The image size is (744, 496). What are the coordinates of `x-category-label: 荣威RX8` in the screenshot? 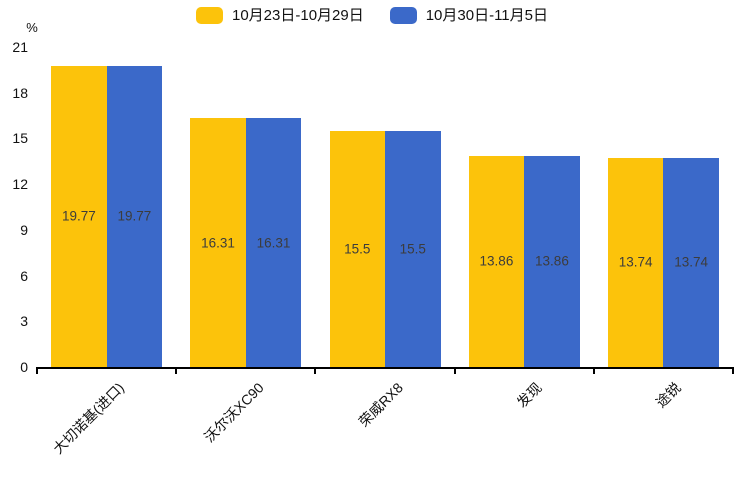 It's located at (380, 404).